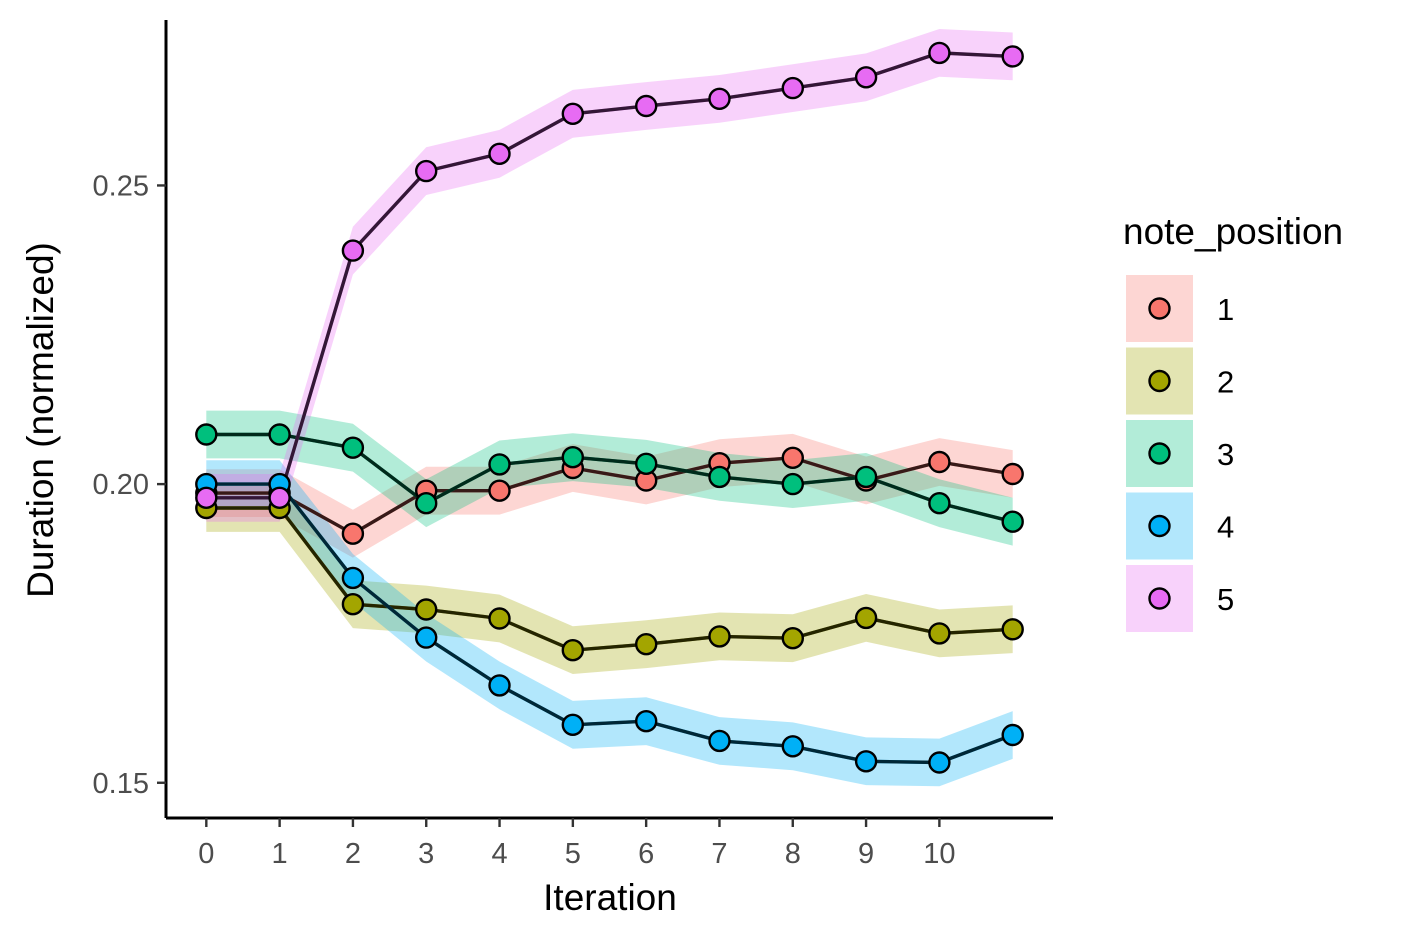 This screenshot has width=1417, height=944. I want to click on x-tick-label: 5, so click(573, 854).